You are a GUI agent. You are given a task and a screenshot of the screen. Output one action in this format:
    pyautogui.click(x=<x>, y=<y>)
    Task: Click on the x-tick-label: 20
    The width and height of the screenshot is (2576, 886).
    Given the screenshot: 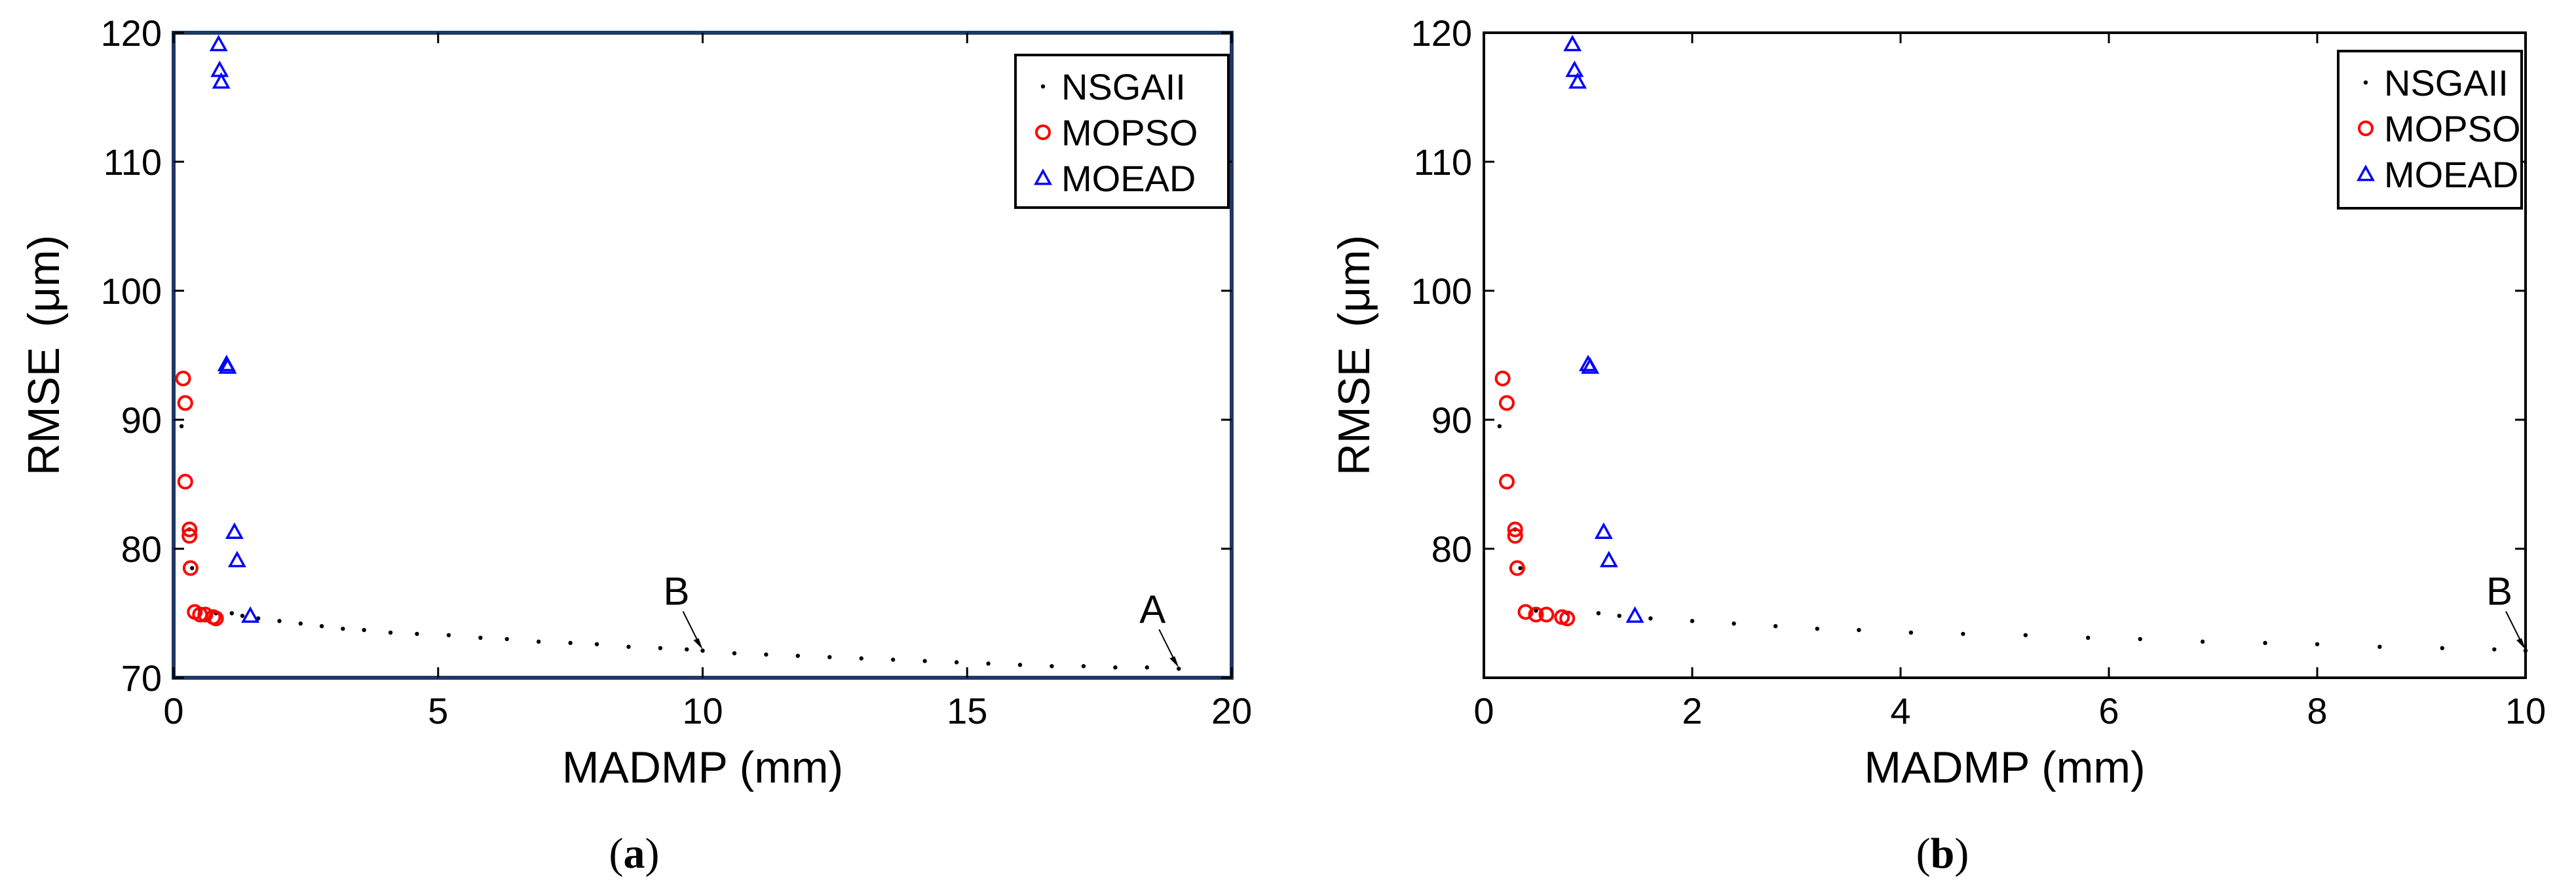 What is the action you would take?
    pyautogui.click(x=1231, y=710)
    